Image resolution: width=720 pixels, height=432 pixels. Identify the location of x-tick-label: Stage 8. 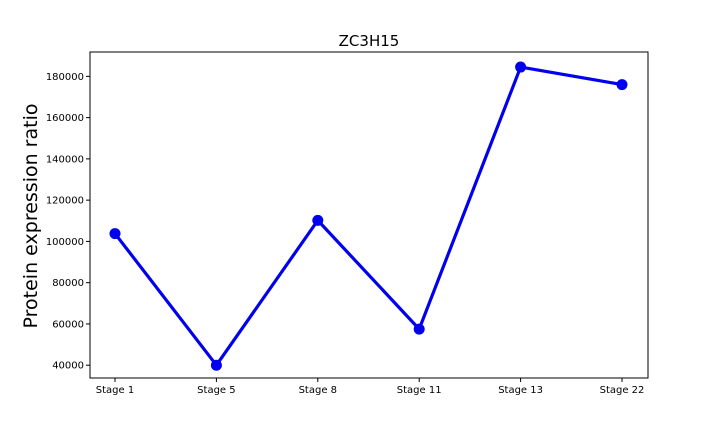
(318, 390).